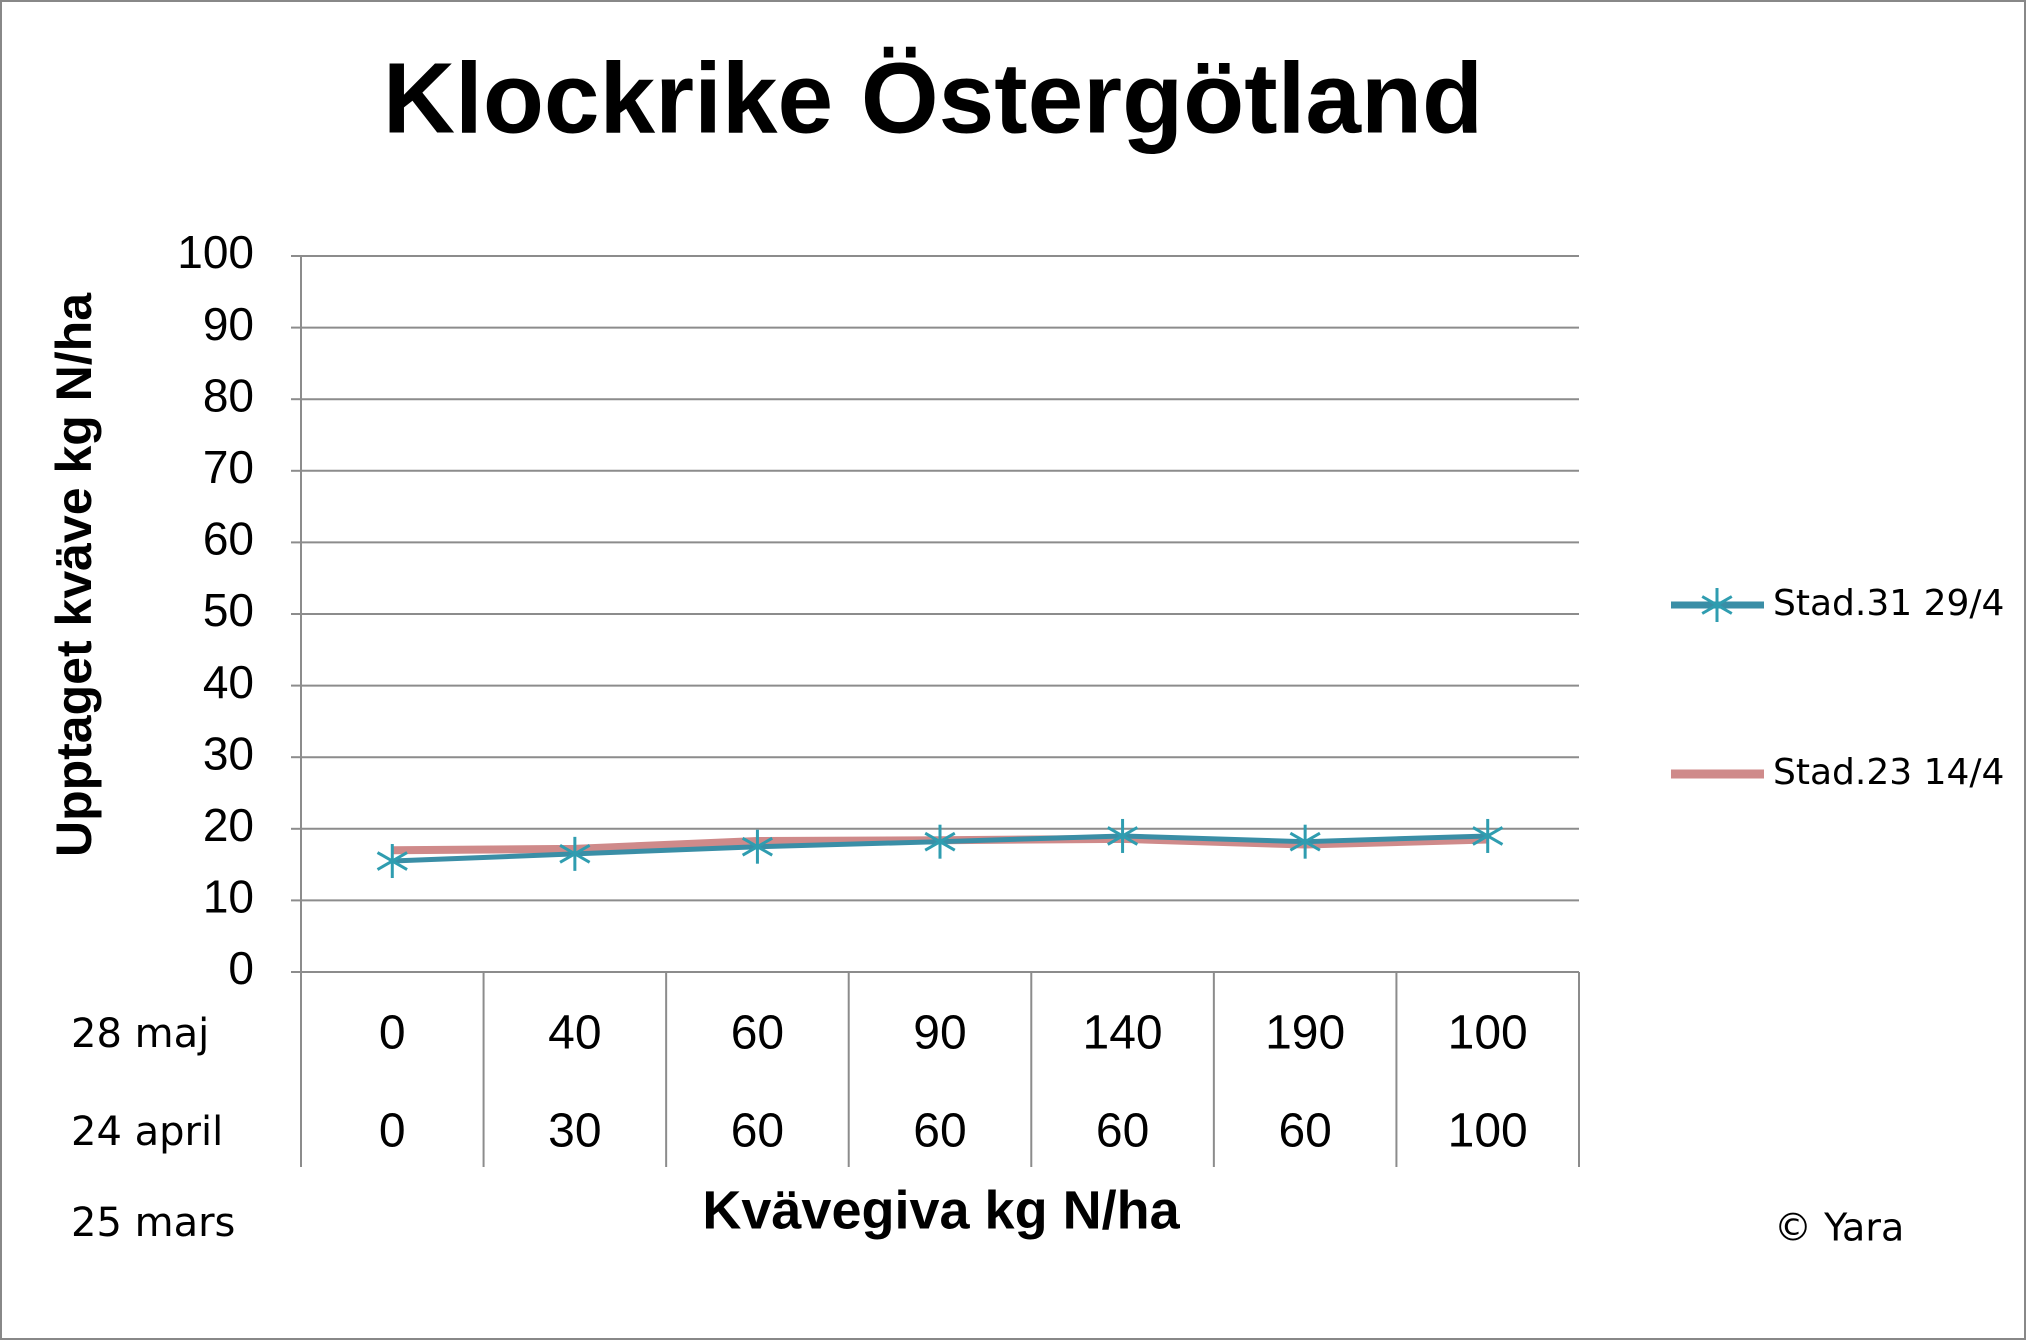  I want to click on x-axis-label: Kvävegiva kg N/ha, so click(941, 1210).